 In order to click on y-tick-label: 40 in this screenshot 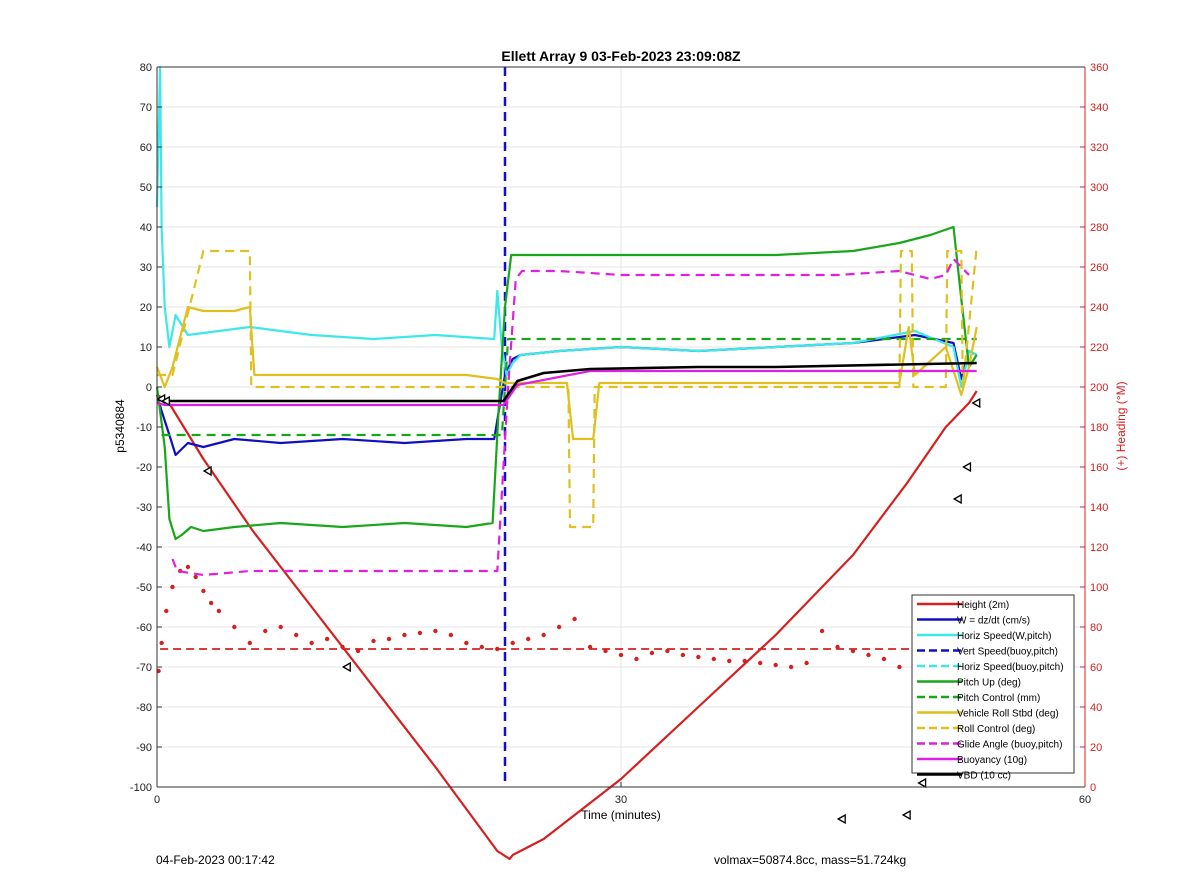, I will do `click(146, 228)`.